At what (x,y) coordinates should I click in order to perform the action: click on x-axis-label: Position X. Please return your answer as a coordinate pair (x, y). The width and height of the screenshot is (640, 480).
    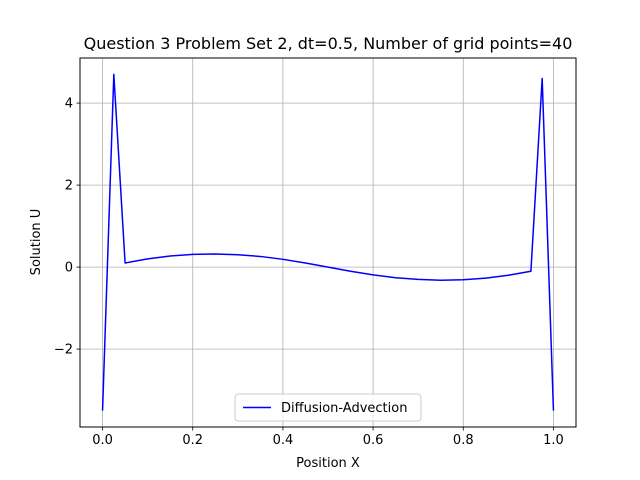
    Looking at the image, I should click on (328, 463).